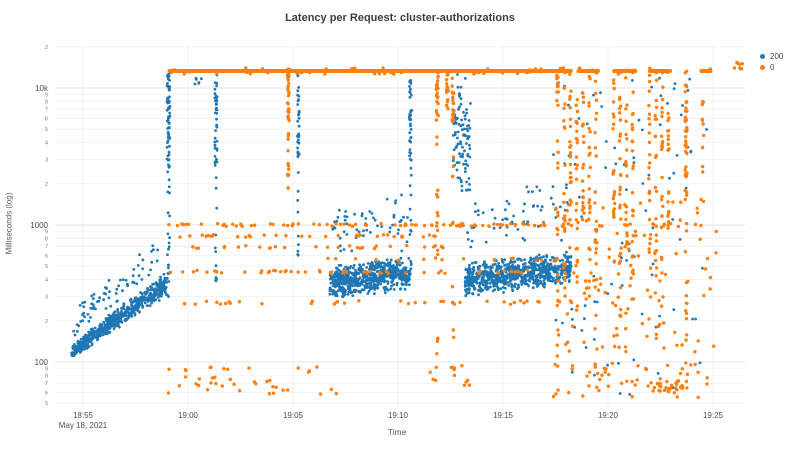  I want to click on x-tick-label: 19:05, so click(293, 415).